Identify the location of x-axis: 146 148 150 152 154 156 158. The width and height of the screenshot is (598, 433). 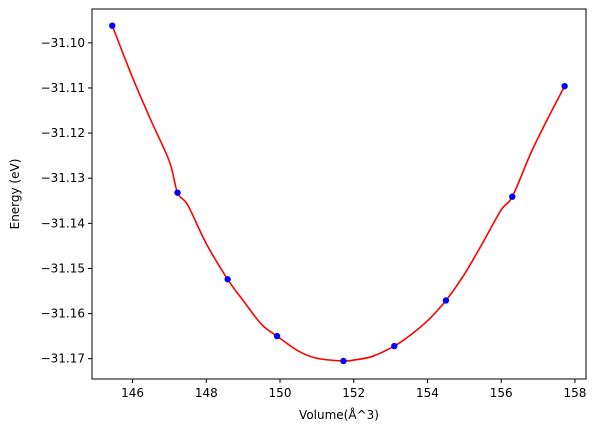
(353, 389).